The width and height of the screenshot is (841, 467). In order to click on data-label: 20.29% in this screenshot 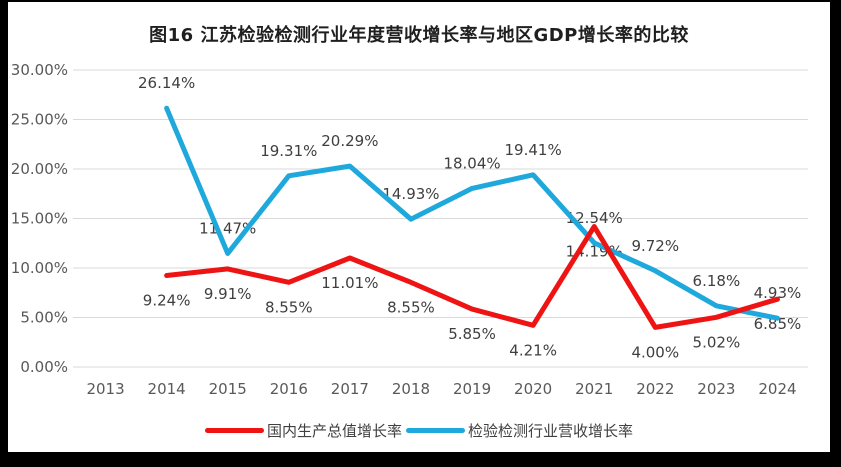, I will do `click(349, 141)`.